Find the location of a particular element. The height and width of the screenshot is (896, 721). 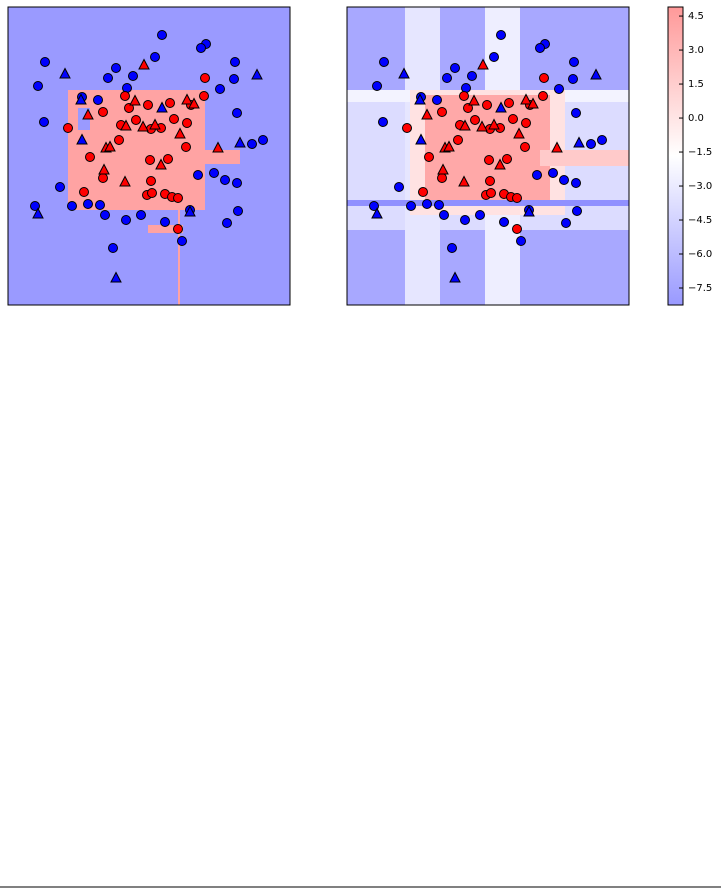

colorbar-tick-label: −1.5 is located at coordinates (700, 152).